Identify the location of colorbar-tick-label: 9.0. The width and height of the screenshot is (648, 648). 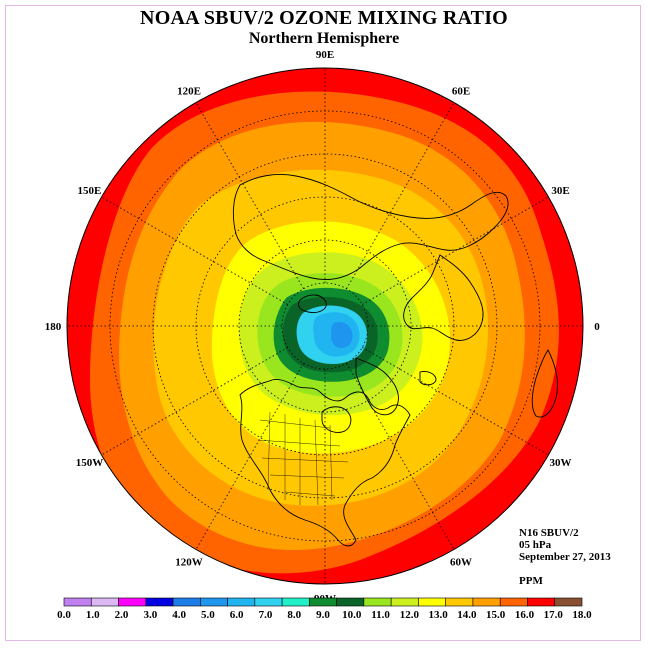
(323, 615).